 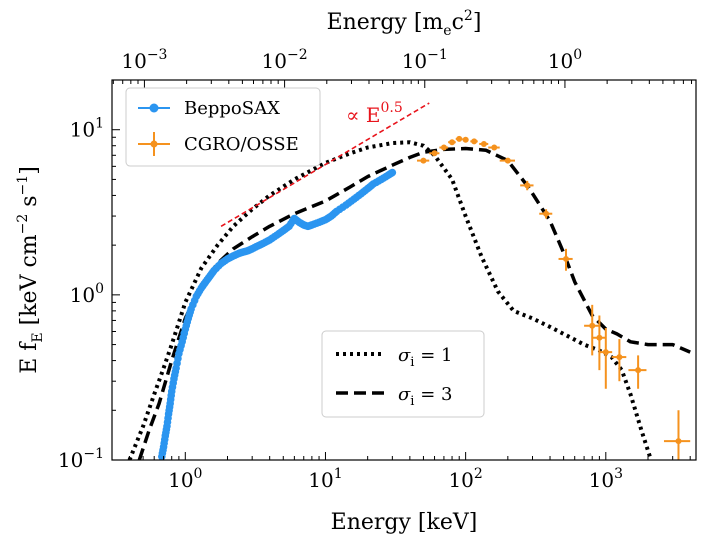 What do you see at coordinates (325, 479) in the screenshot?
I see `x-tick-label: 10¹` at bounding box center [325, 479].